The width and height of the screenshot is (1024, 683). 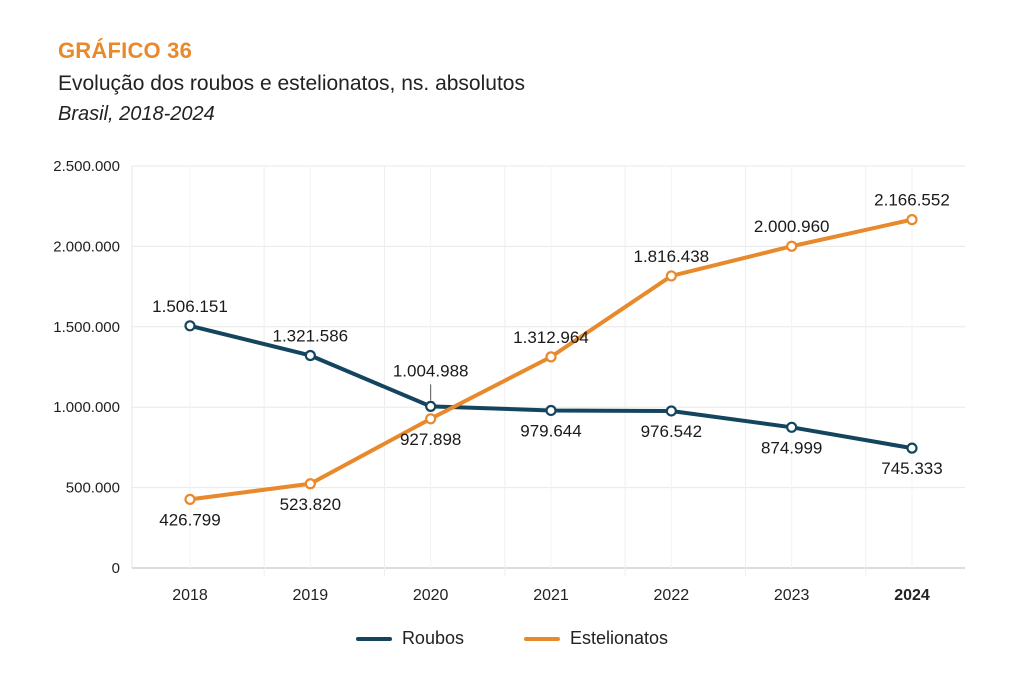 I want to click on x-tick-label: 2018, so click(x=190, y=595).